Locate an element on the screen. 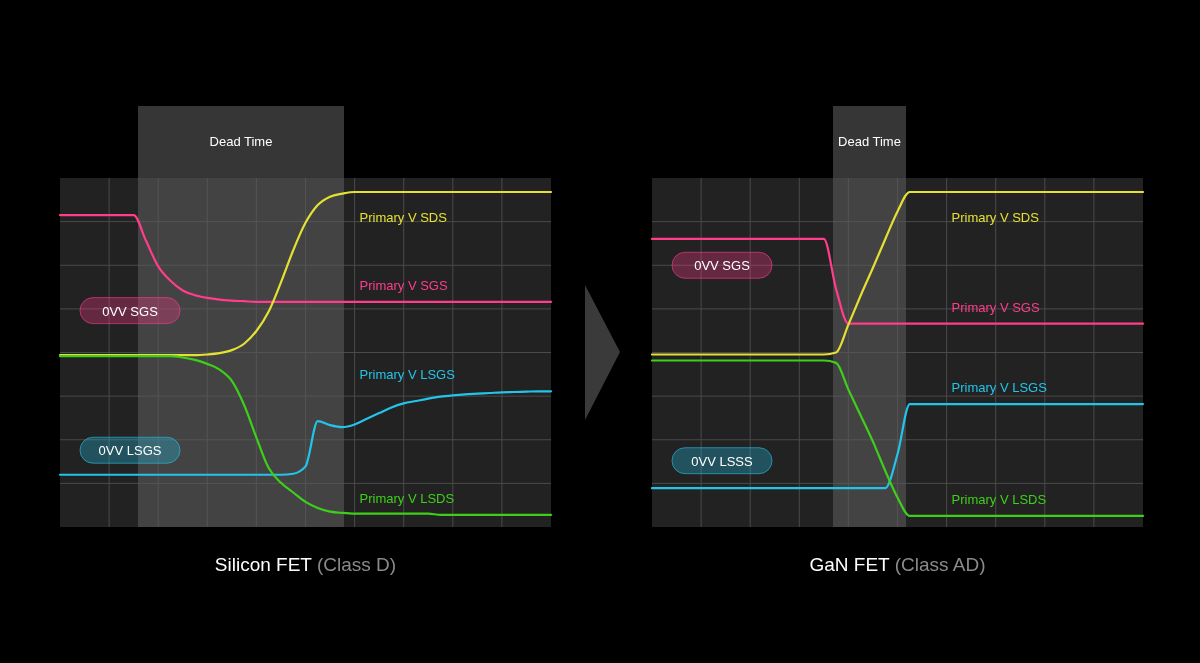 This screenshot has height=663, width=1200. text: Silicon FET is located at coordinates (263, 564).